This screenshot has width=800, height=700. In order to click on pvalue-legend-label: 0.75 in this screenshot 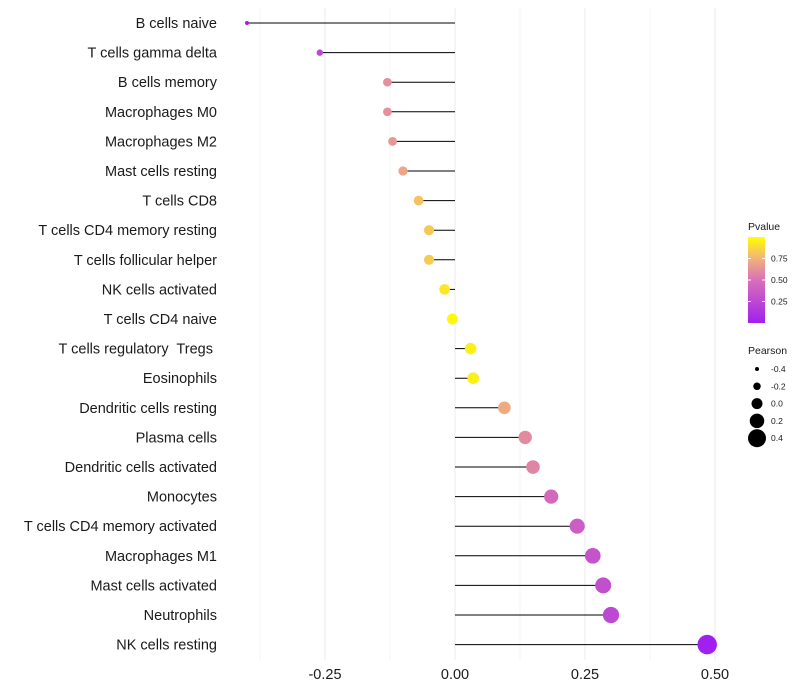, I will do `click(779, 259)`.